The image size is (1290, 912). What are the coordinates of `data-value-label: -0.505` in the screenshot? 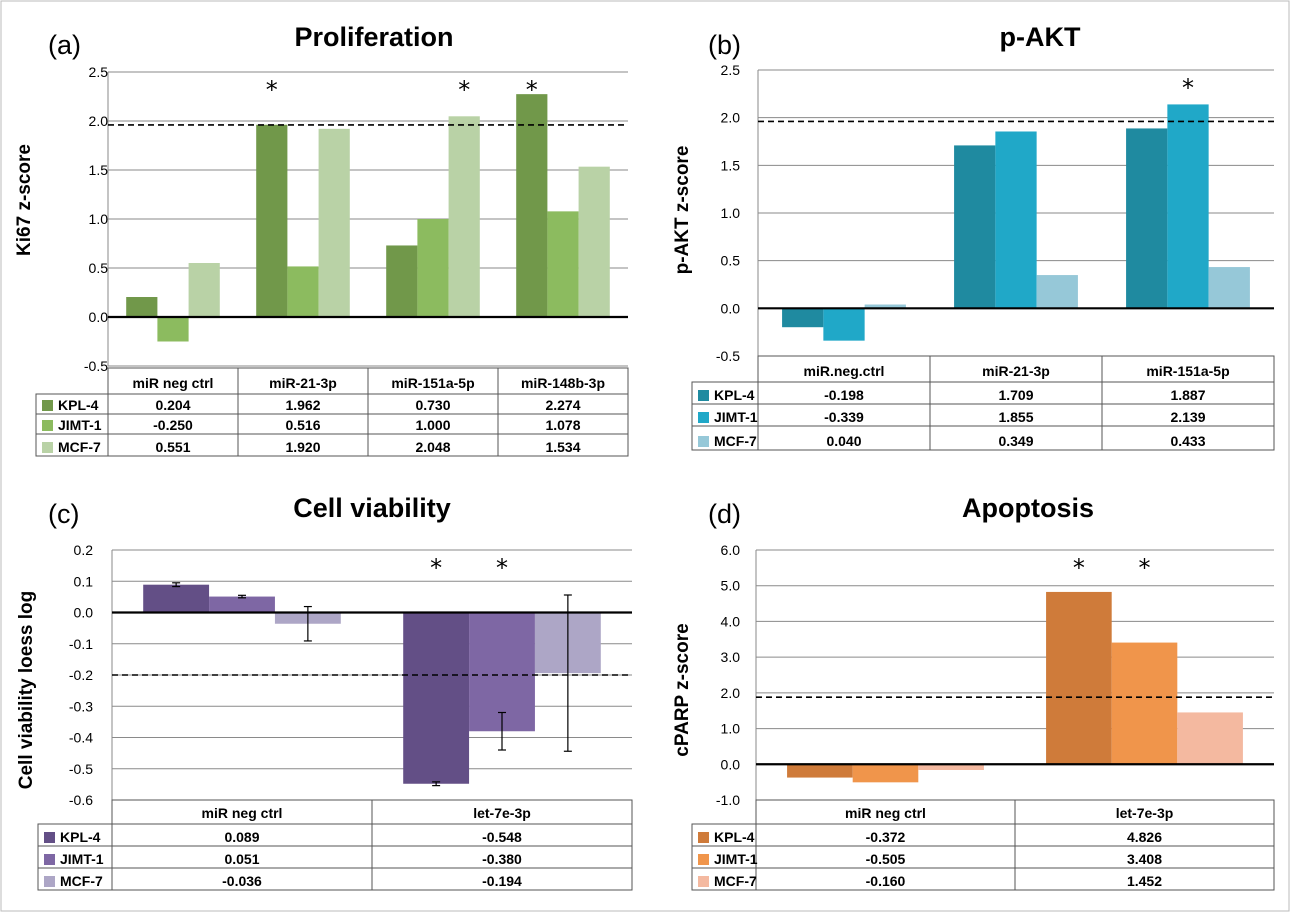 It's located at (886, 859).